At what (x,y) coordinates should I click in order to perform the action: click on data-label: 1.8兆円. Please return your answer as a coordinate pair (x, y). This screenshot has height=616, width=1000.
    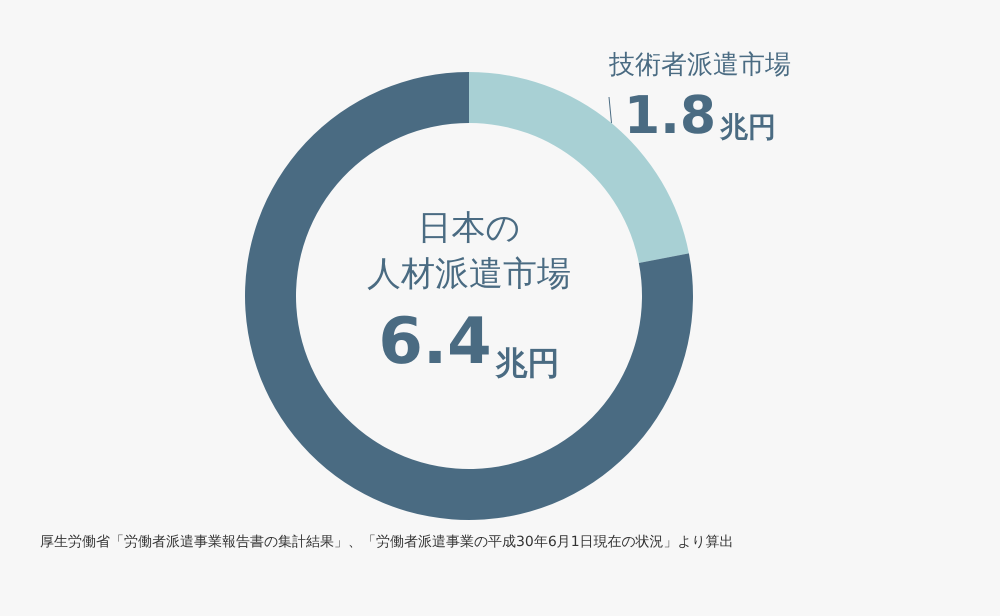
    Looking at the image, I should click on (700, 116).